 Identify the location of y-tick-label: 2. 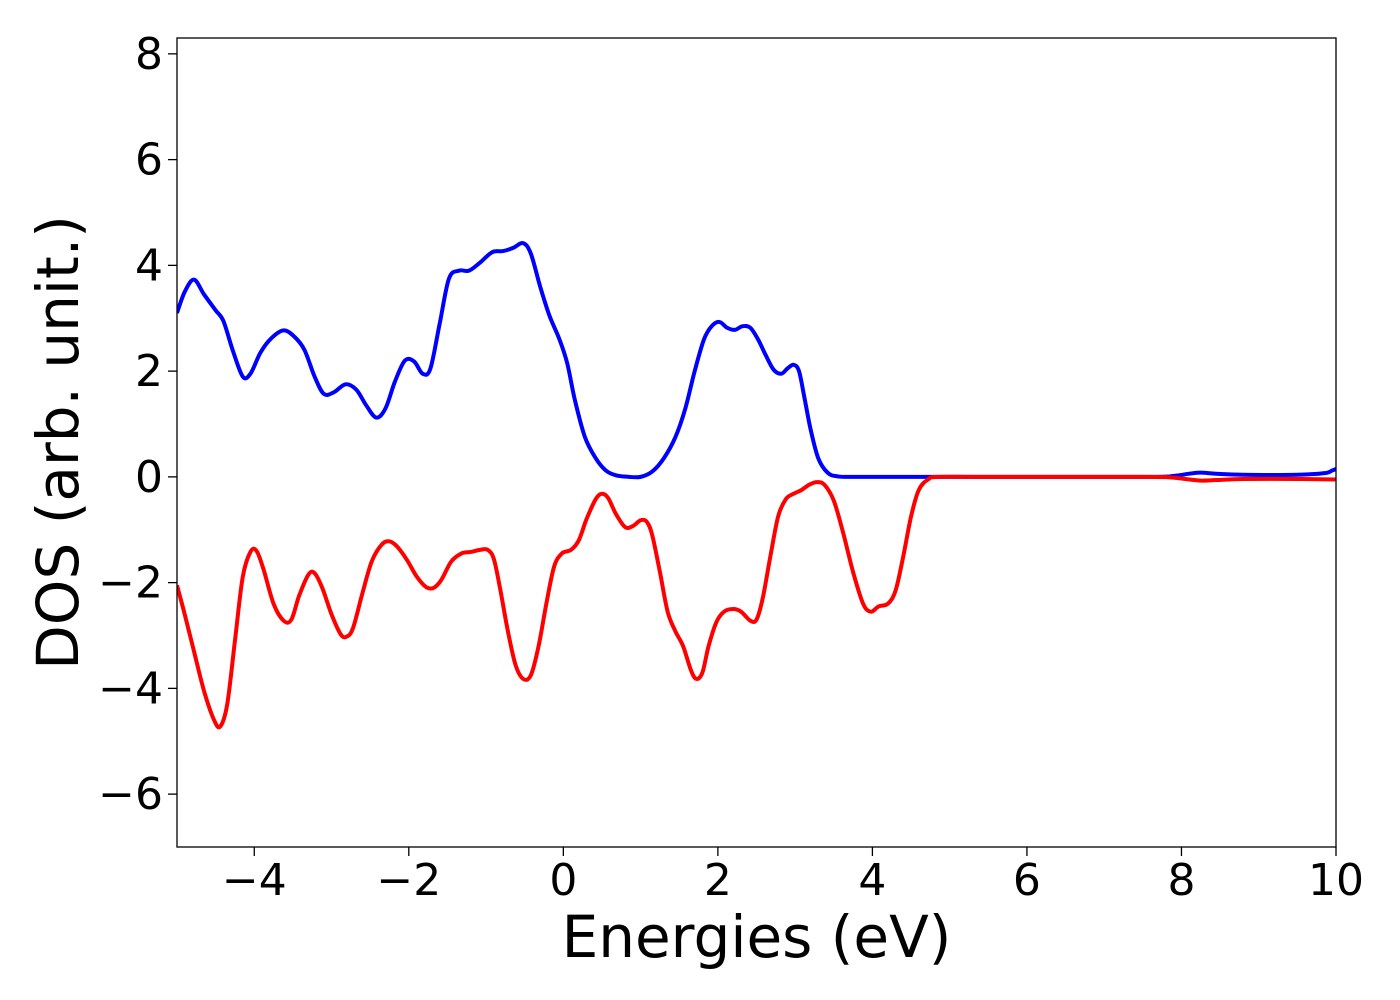
(149, 371).